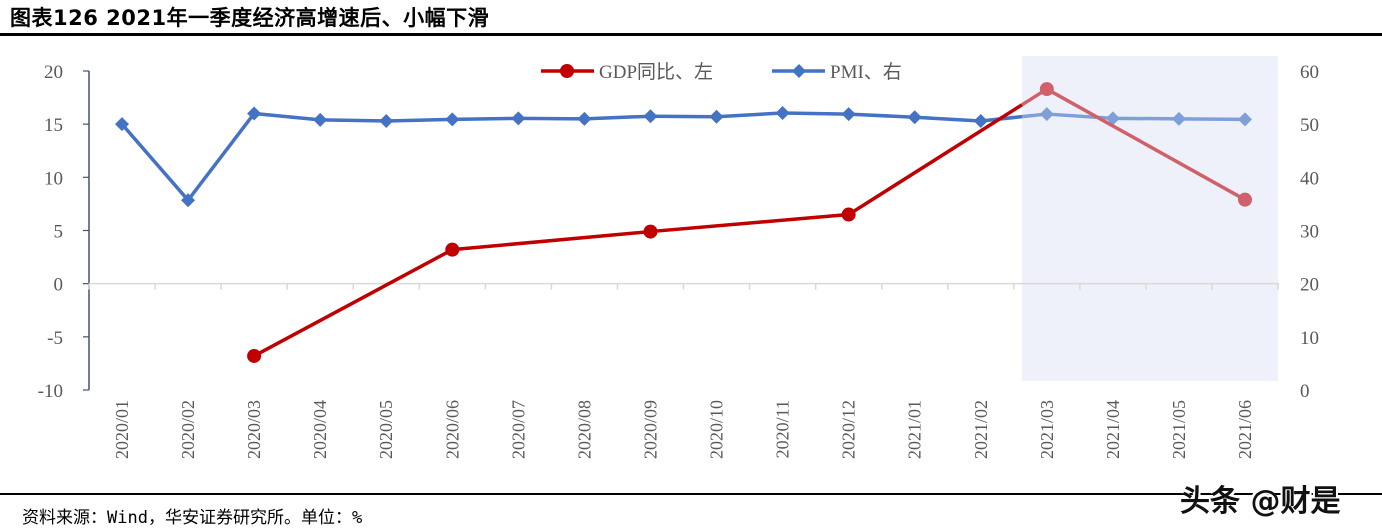  Describe the element at coordinates (192, 518) in the screenshot. I see `source-note: 资料来源：Wind，华安证券研究所。单位：%` at that location.